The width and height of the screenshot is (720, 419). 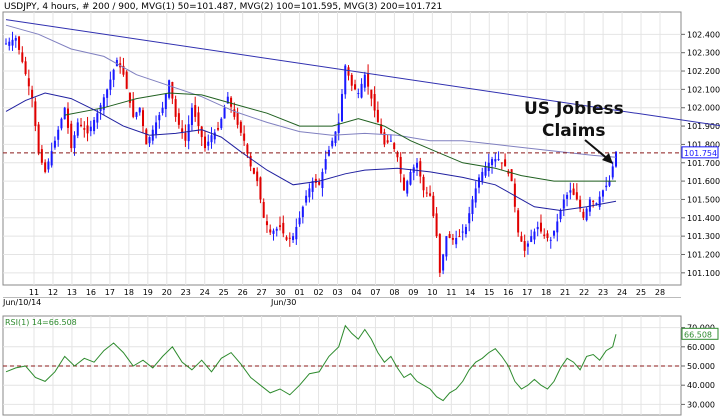 I want to click on date-tick-label: 03, so click(x=337, y=292).